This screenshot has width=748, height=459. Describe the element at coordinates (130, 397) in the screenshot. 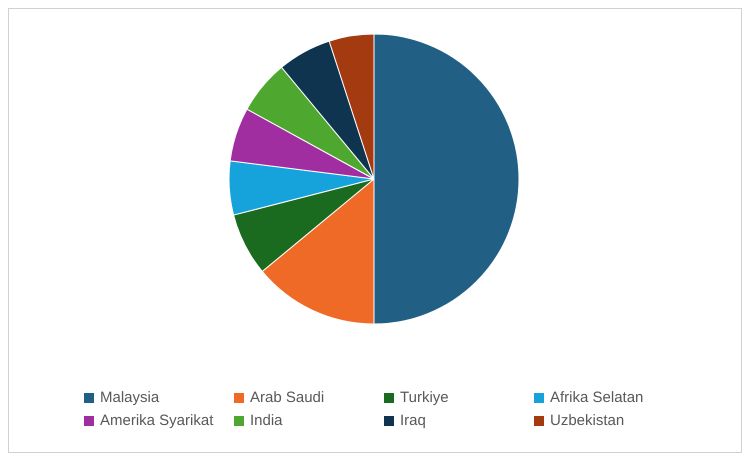

I see `legend-label: Malaysia` at that location.